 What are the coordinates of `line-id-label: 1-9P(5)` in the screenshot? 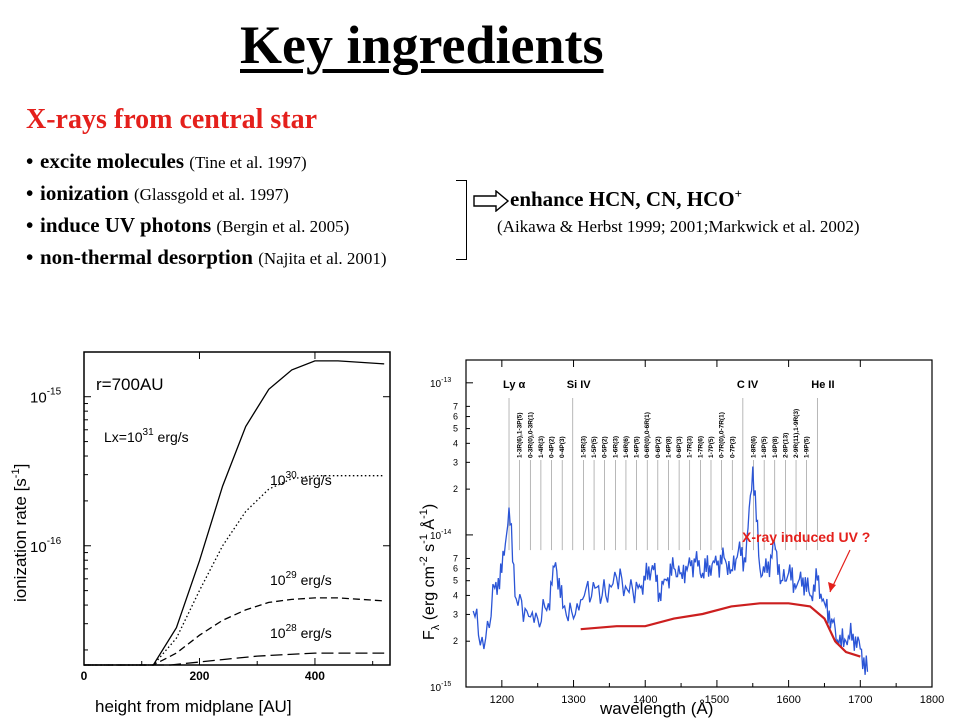 It's located at (807, 447).